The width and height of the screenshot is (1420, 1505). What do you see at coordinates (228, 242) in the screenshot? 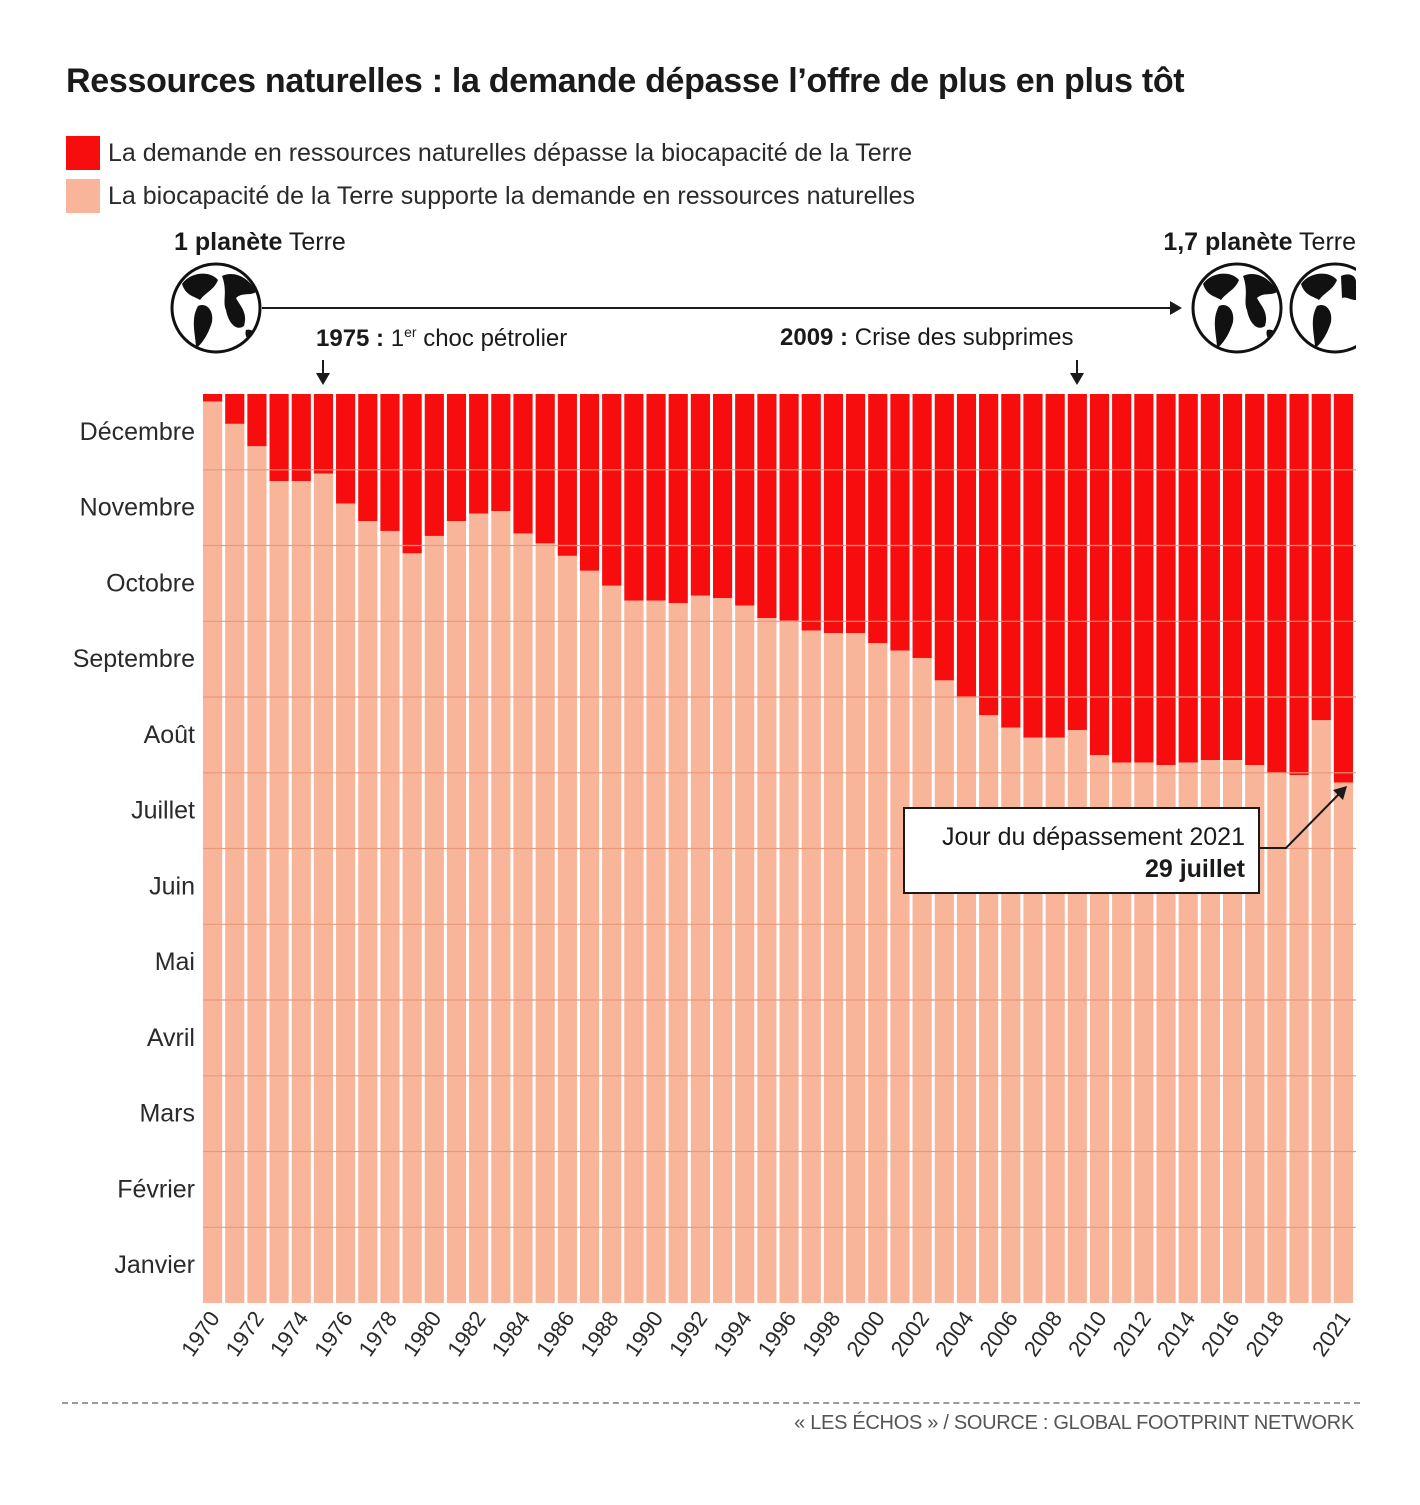
I see `planet-label-left-bold: 1 planète` at bounding box center [228, 242].